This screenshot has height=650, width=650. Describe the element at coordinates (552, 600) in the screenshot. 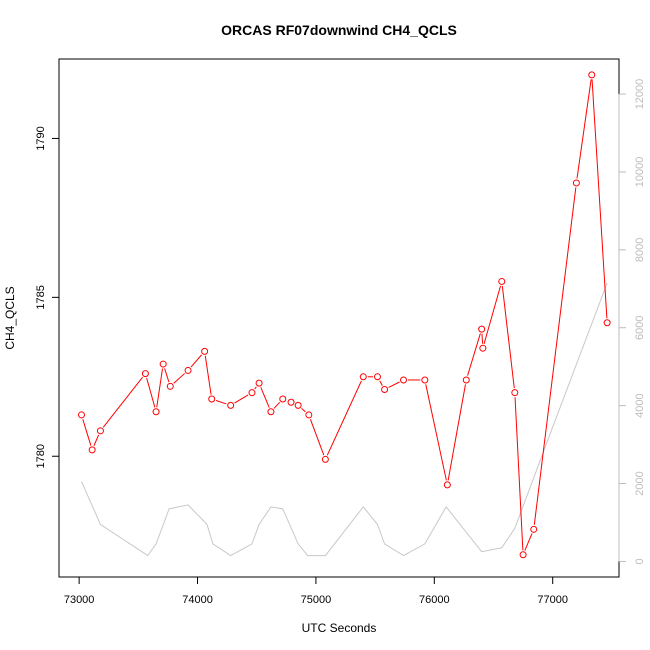

I see `x-tick-label: 77000` at that location.